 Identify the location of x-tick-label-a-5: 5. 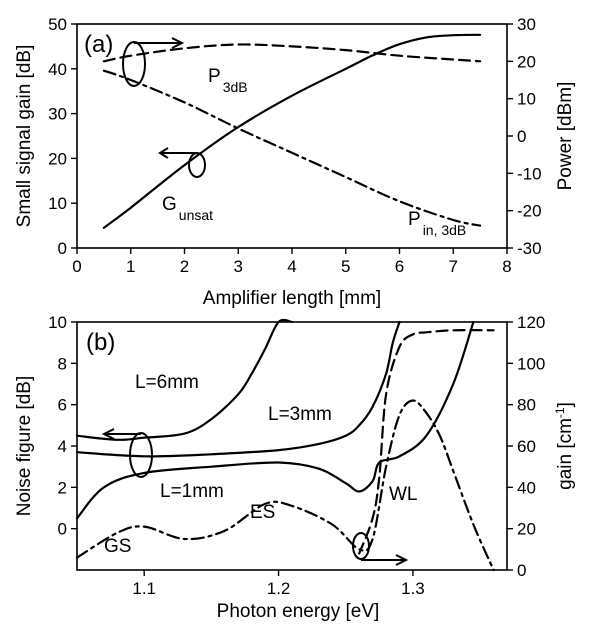
(345, 266).